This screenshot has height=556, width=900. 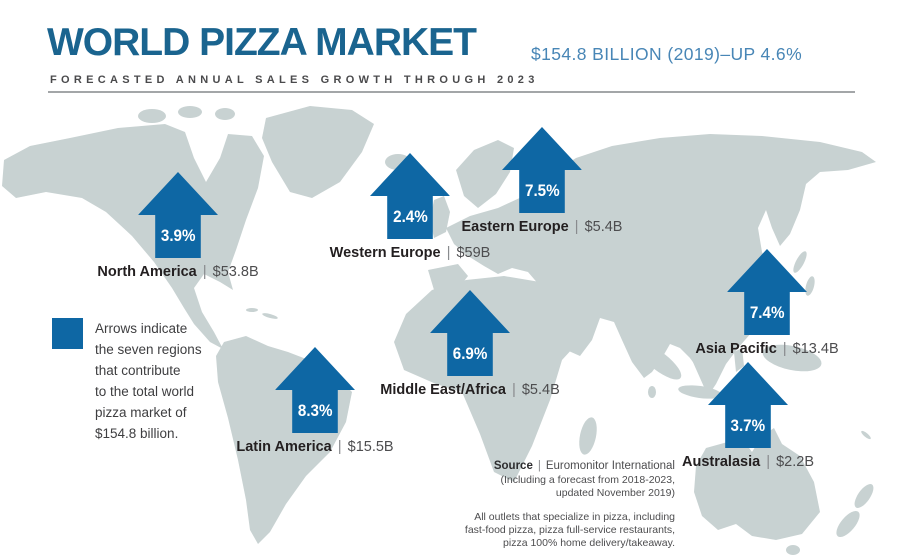 I want to click on landmass-new-caledonia, so click(x=866, y=435).